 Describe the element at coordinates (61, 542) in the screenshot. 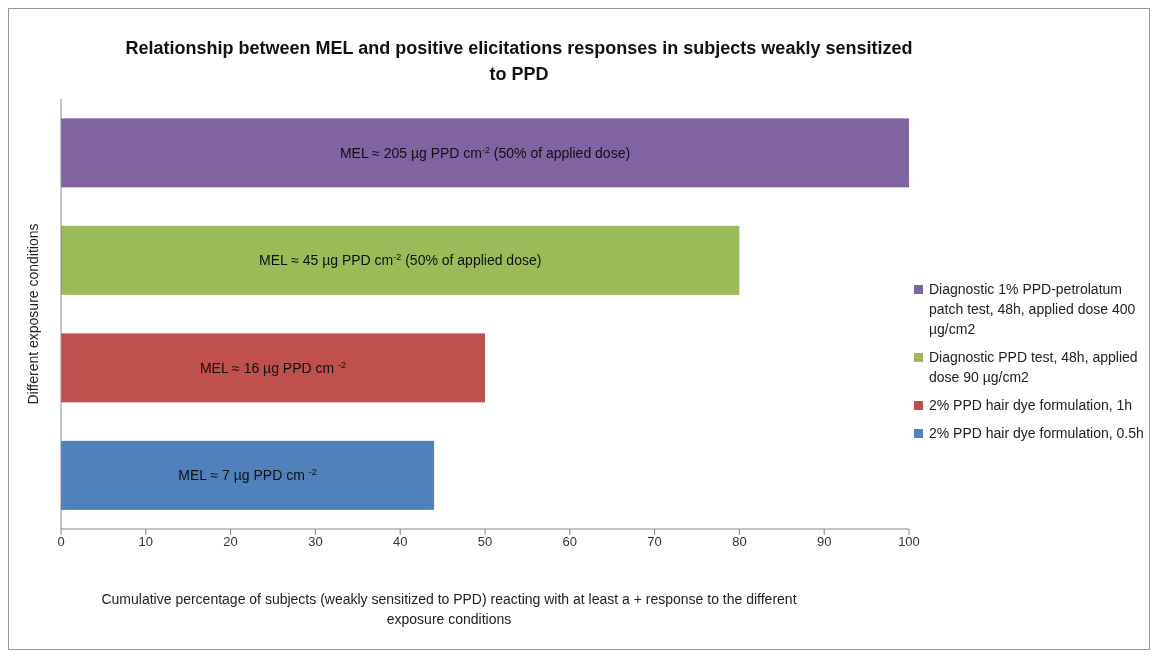

I see `x-tick-label: 0` at that location.